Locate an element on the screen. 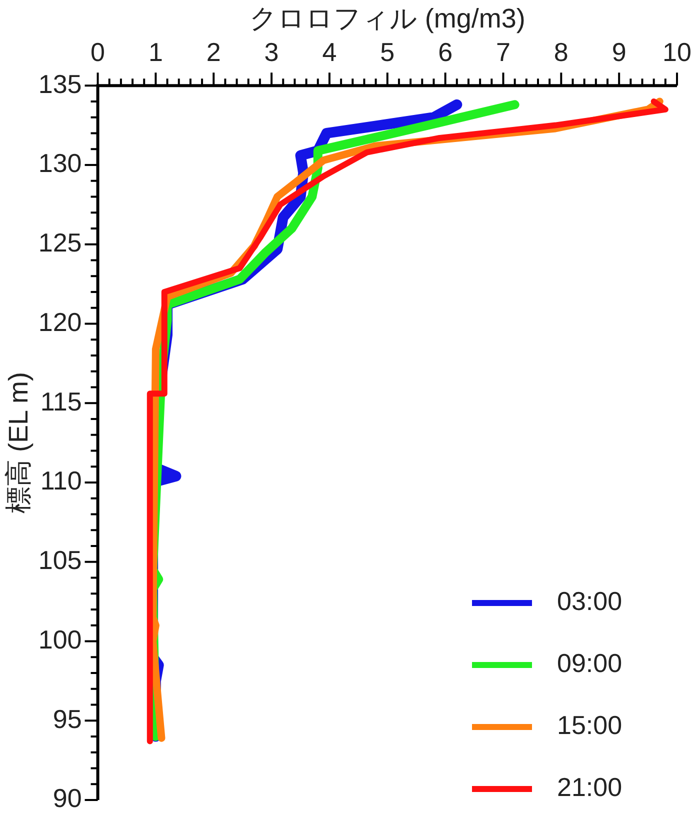 The image size is (697, 818). y-tick-label: 135 is located at coordinates (60, 83).